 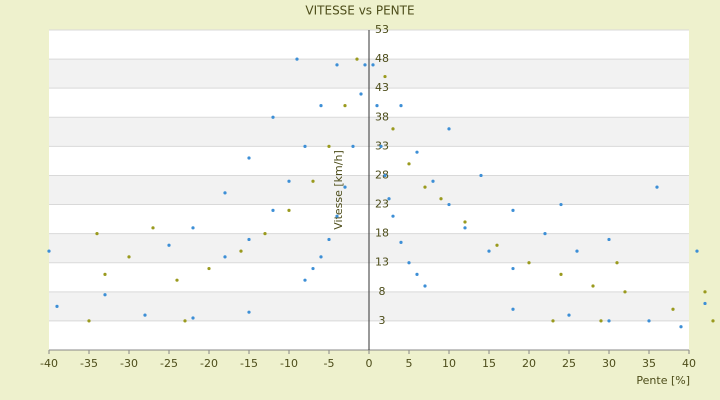 What do you see at coordinates (382, 174) in the screenshot?
I see `y-tick-label: 28` at bounding box center [382, 174].